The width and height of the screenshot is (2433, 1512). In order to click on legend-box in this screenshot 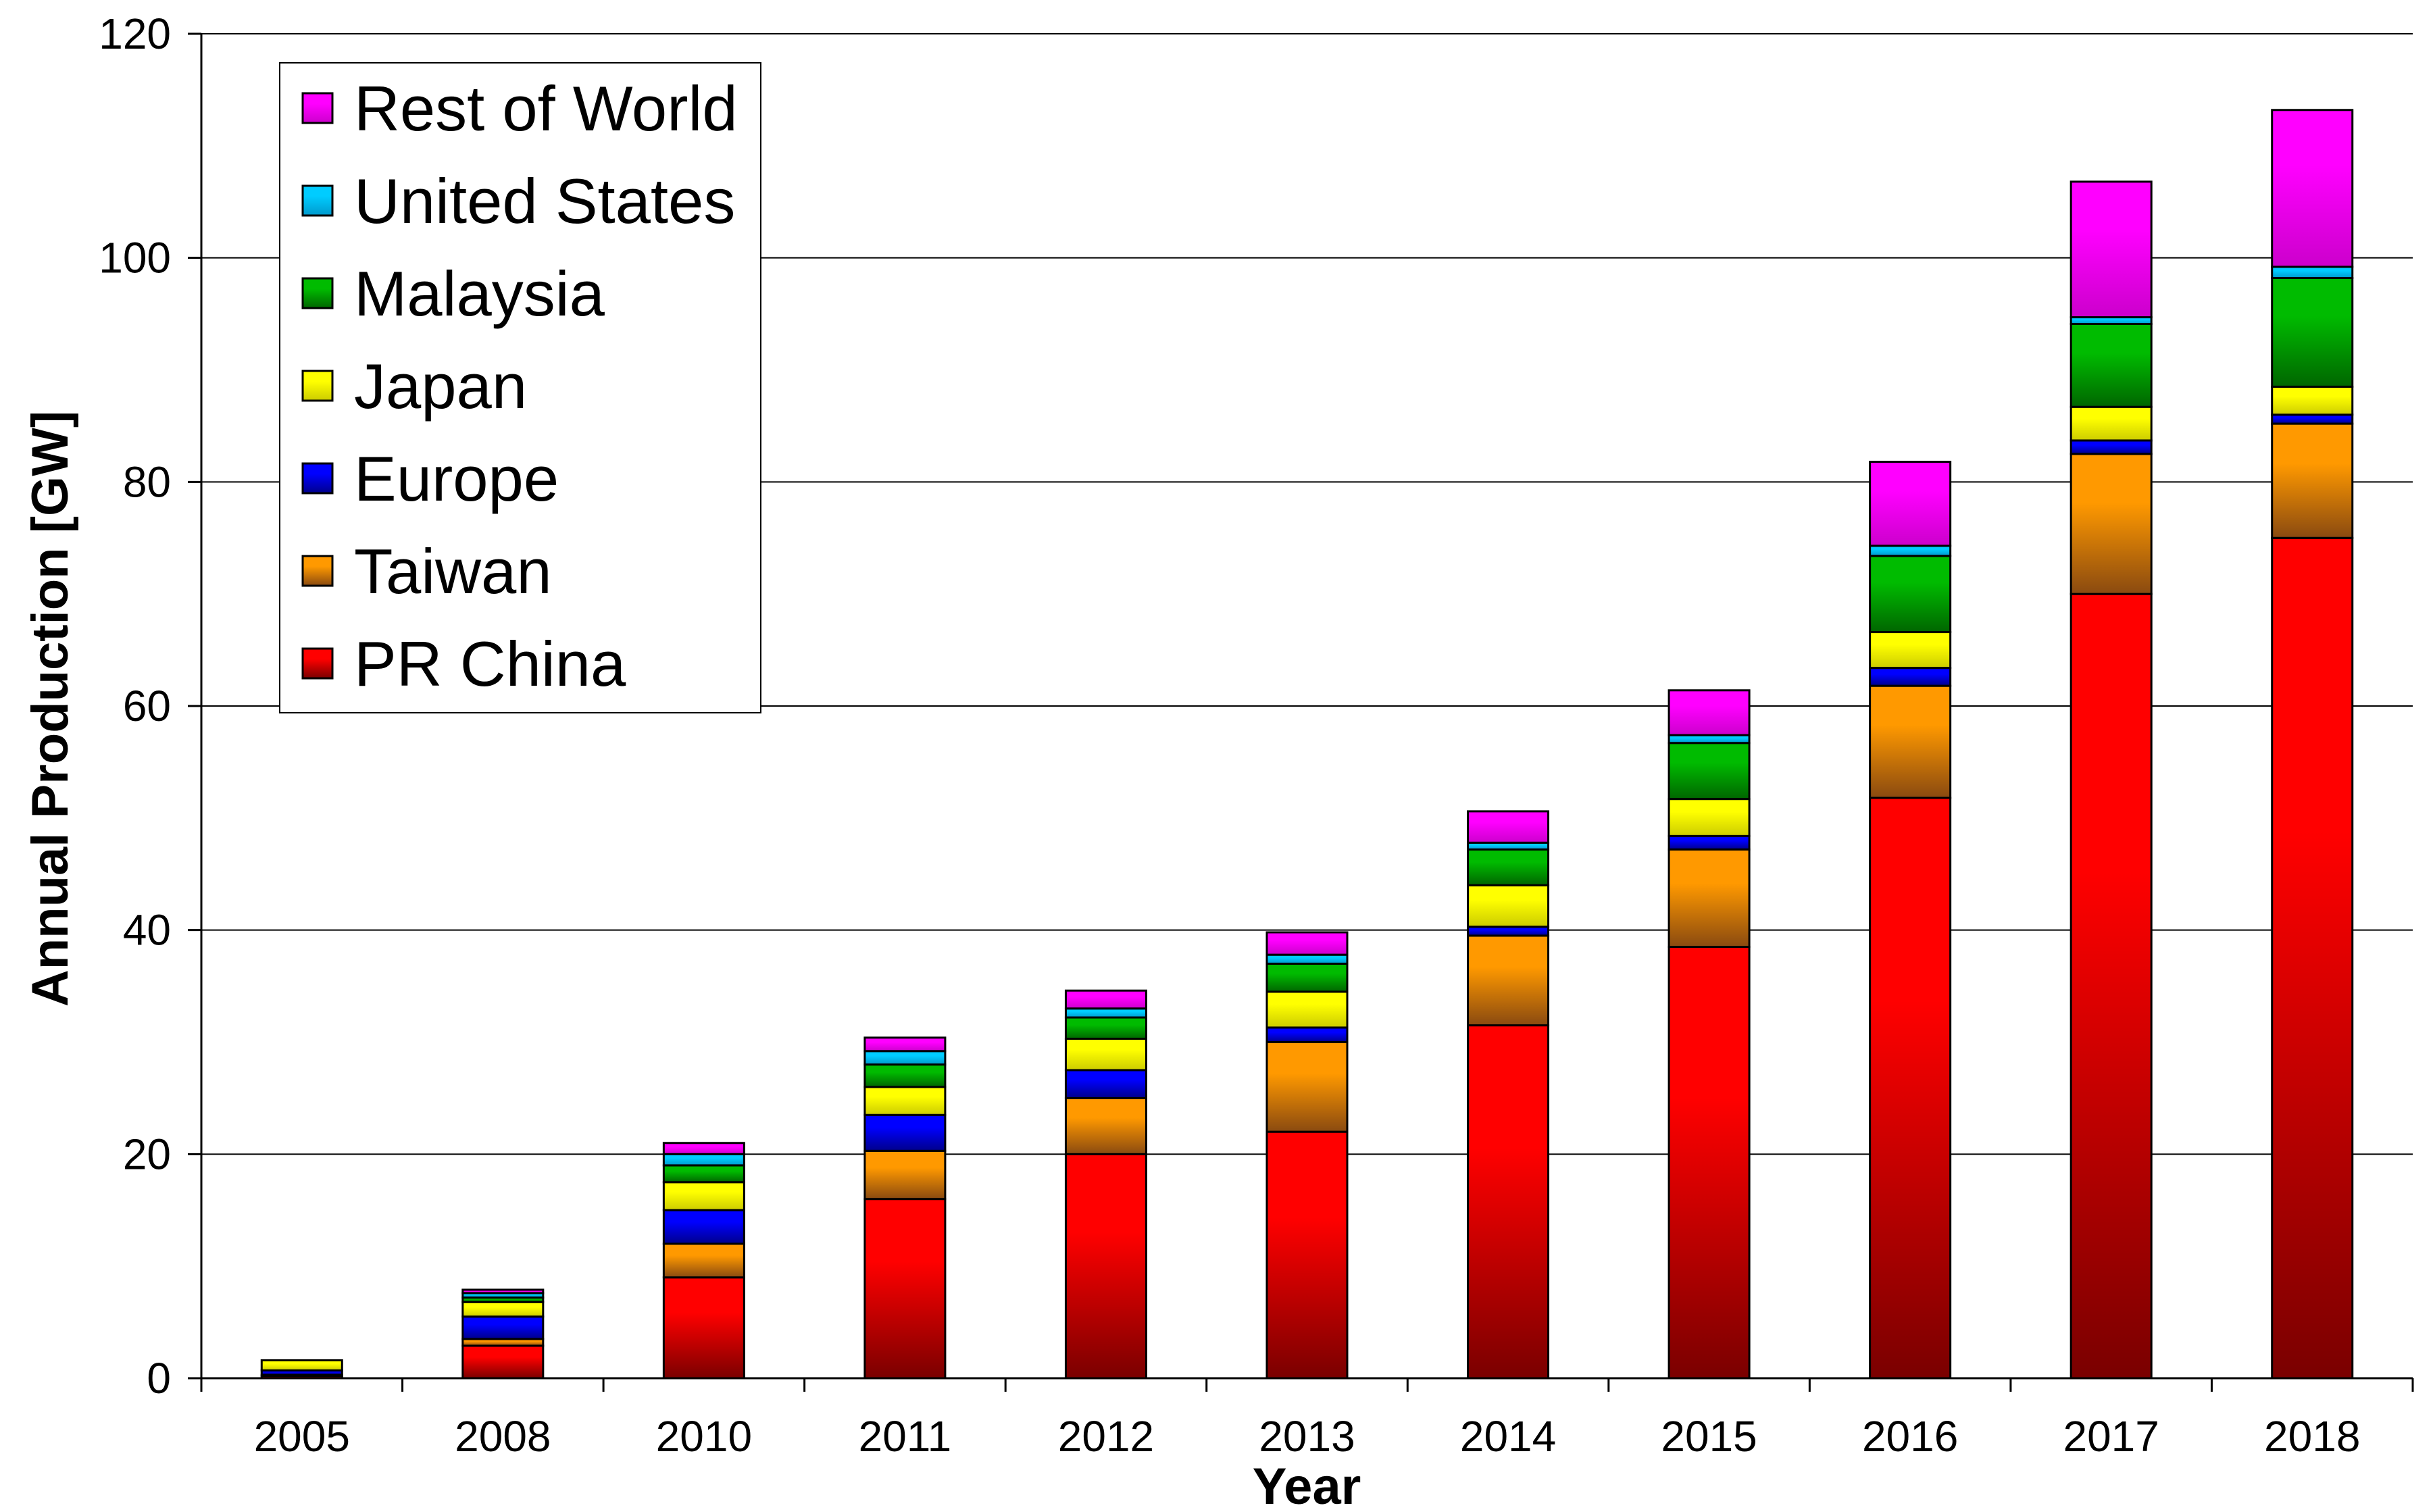, I will do `click(520, 387)`.